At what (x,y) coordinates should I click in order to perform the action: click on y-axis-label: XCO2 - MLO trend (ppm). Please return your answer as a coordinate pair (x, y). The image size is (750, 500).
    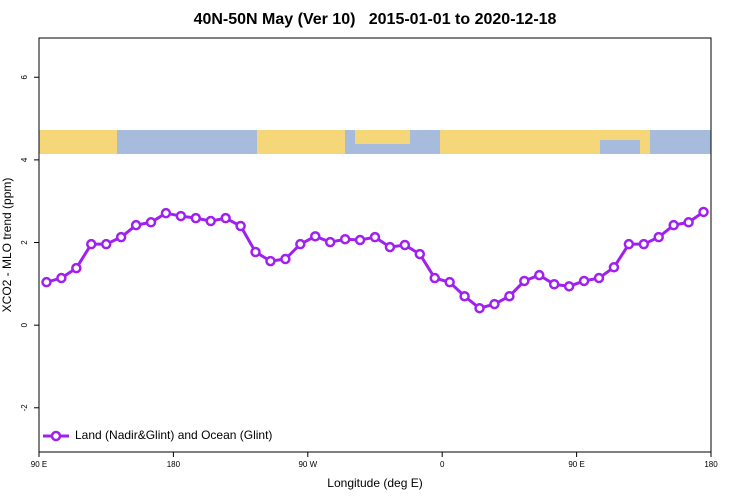
    Looking at the image, I should click on (7, 245).